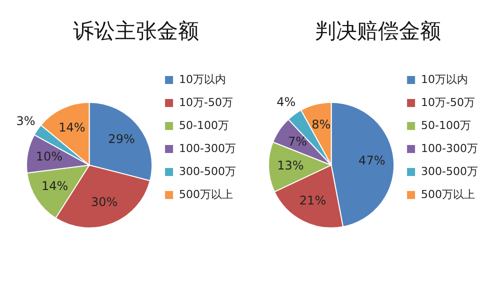  Describe the element at coordinates (321, 125) in the screenshot. I see `data-label: 8%` at that location.